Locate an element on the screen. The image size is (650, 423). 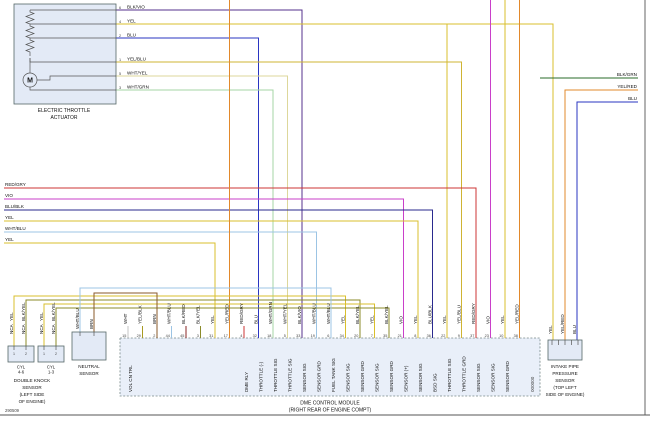
dme-pin-number: 34 is located at coordinates (342, 336).